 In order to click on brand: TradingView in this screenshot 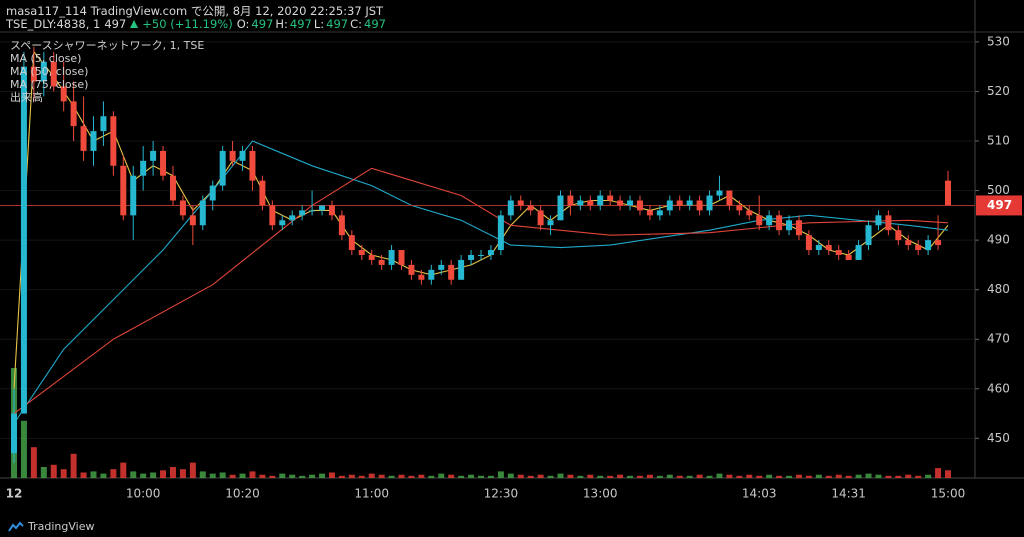, I will do `click(51, 526)`.